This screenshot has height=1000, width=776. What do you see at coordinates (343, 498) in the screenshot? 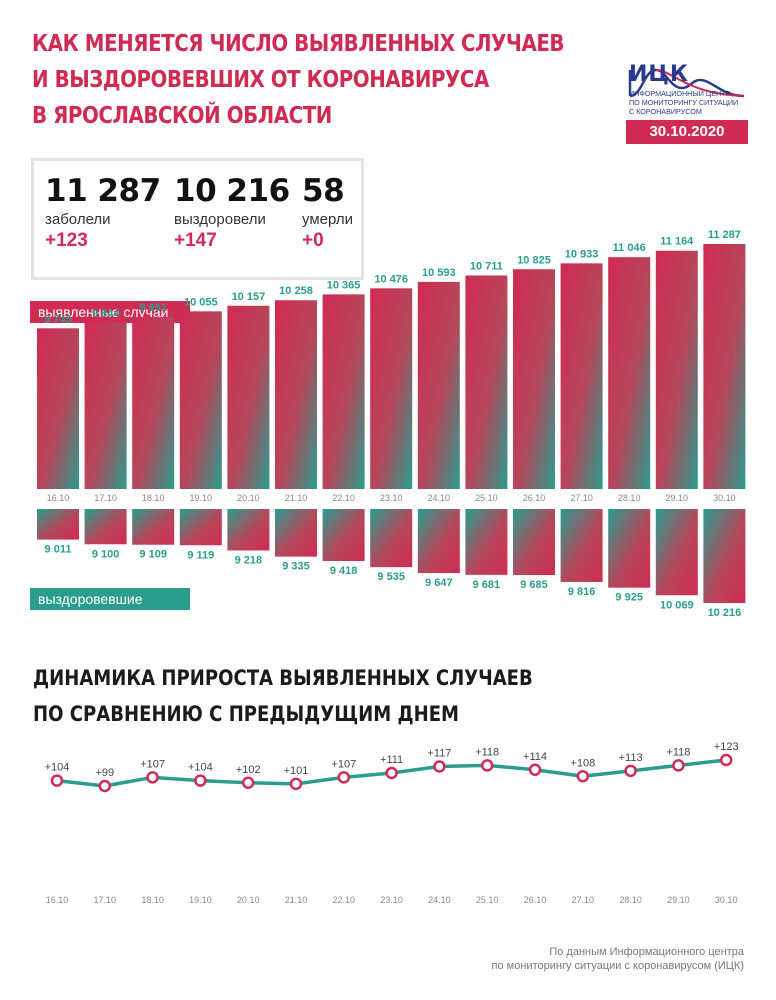
I see `date-tick-label: 22.10` at bounding box center [343, 498].